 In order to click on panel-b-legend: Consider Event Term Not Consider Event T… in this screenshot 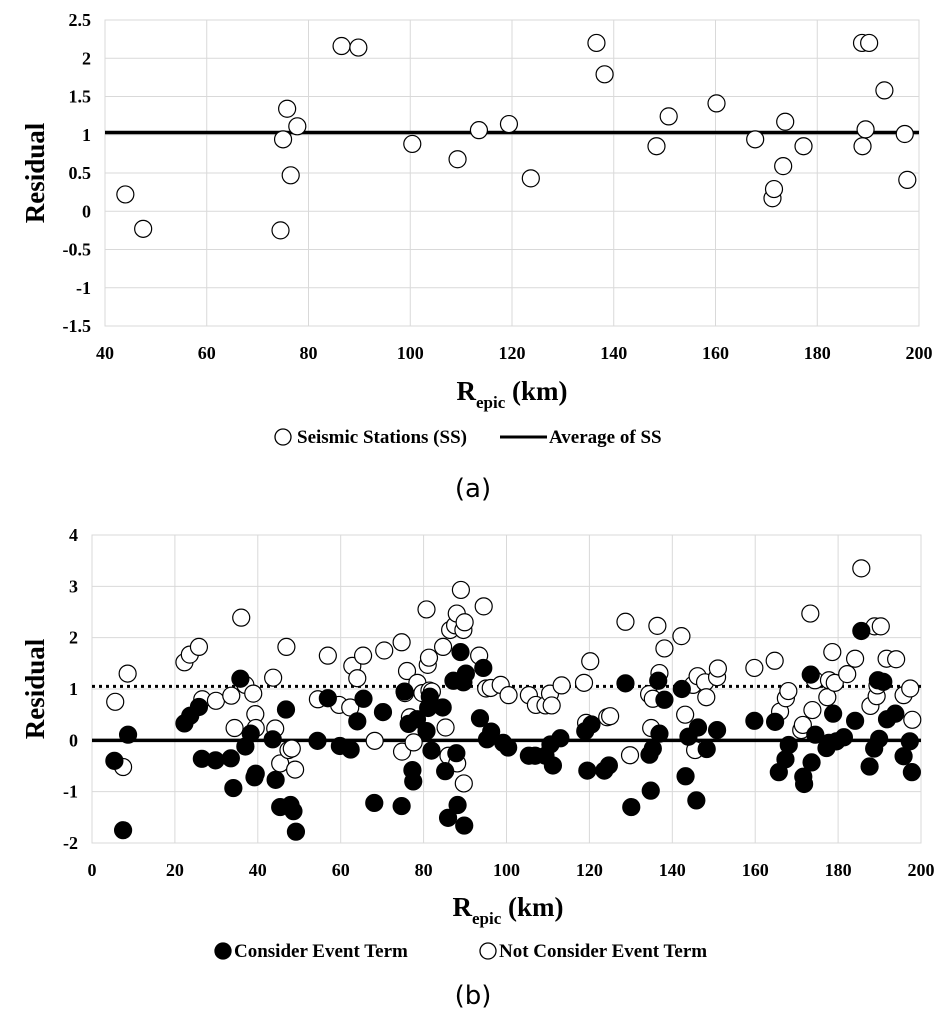, I will do `click(460, 951)`.